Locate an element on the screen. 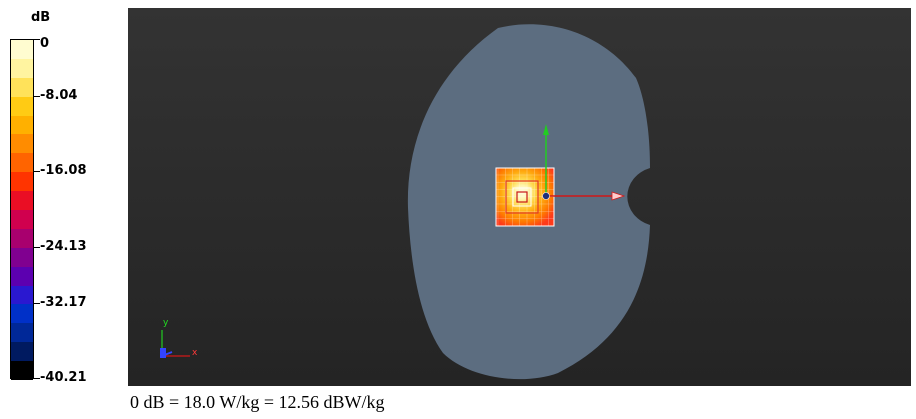 The width and height of the screenshot is (916, 419). colorbar-strip is located at coordinates (22, 210).